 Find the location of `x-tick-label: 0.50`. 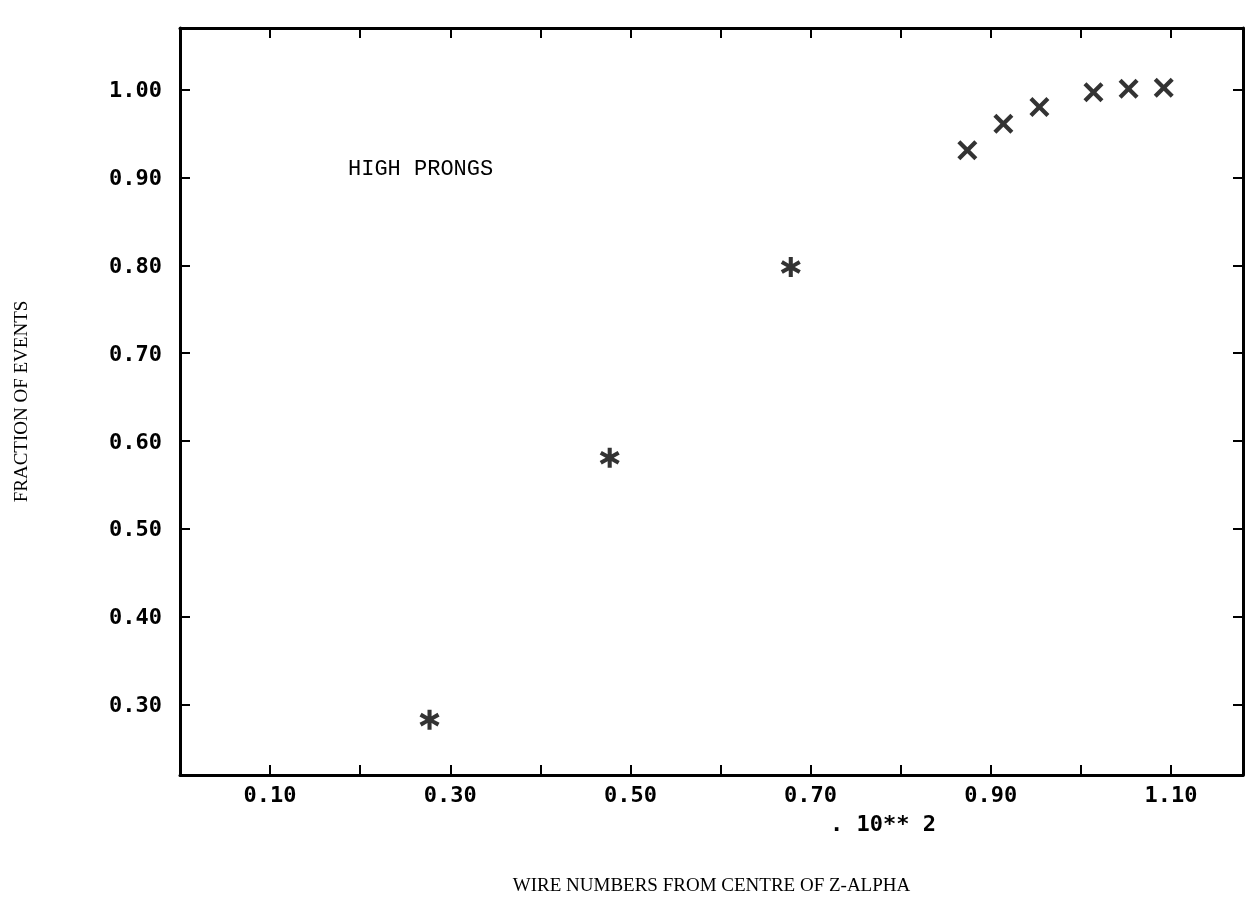

x-tick-label: 0.50 is located at coordinates (630, 794).